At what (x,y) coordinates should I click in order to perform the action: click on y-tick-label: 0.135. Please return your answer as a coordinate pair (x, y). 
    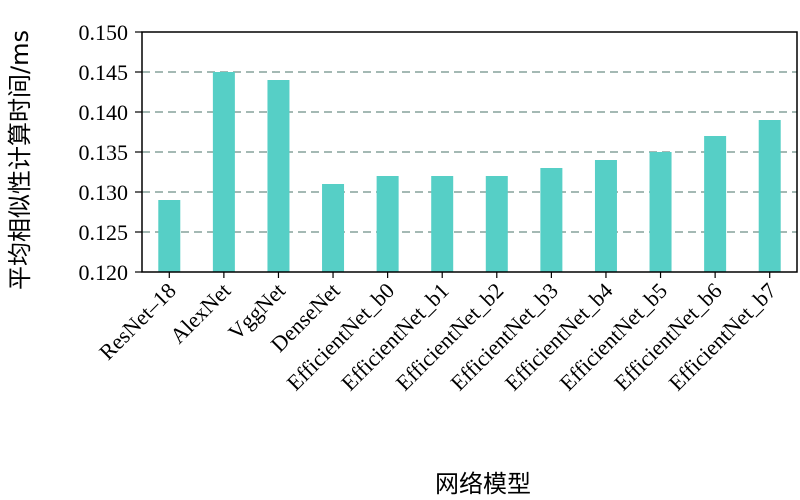
    Looking at the image, I should click on (104, 152).